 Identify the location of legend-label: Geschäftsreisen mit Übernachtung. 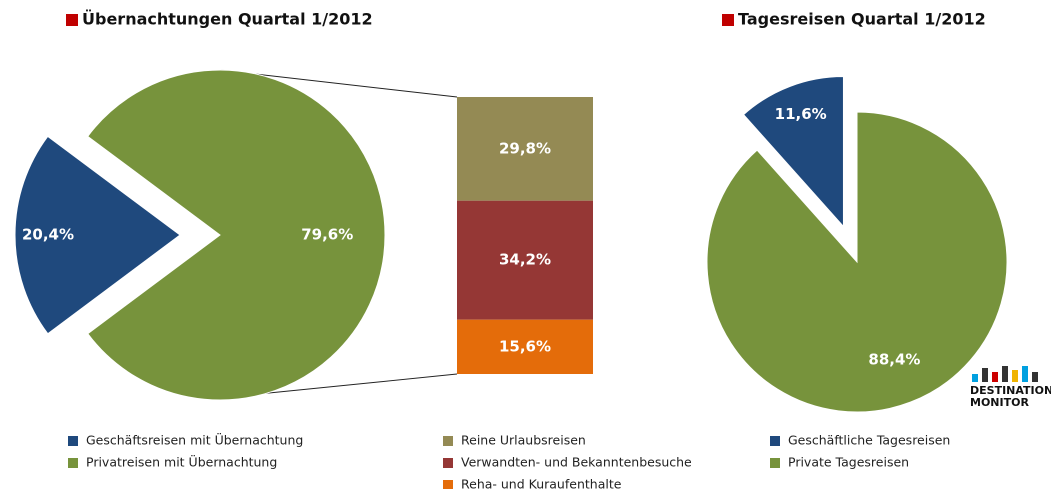
(194, 440).